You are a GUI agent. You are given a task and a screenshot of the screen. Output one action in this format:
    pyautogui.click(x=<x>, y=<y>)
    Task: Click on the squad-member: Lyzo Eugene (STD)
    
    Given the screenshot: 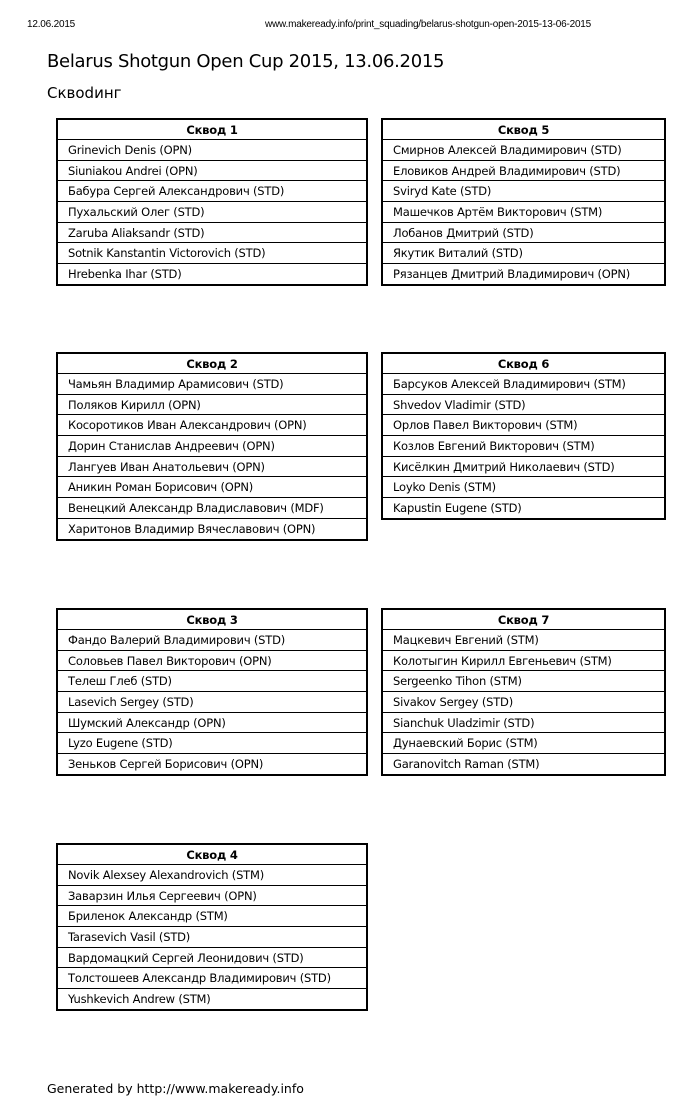 What is the action you would take?
    pyautogui.click(x=212, y=743)
    